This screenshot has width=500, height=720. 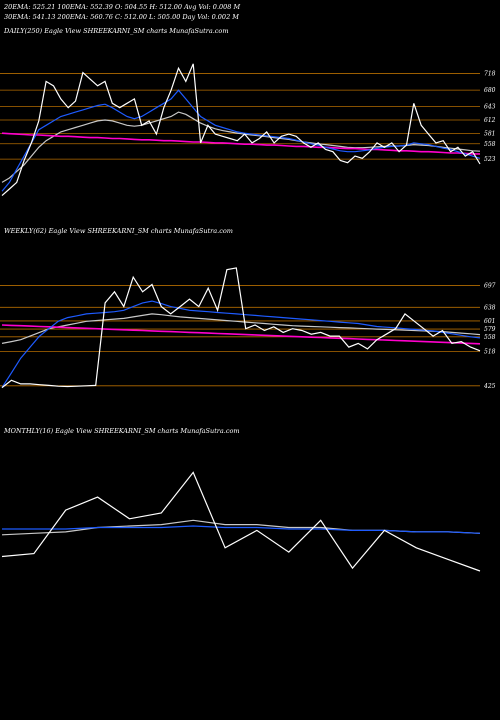 I want to click on weekly-ema_slow-line, so click(x=241, y=328).